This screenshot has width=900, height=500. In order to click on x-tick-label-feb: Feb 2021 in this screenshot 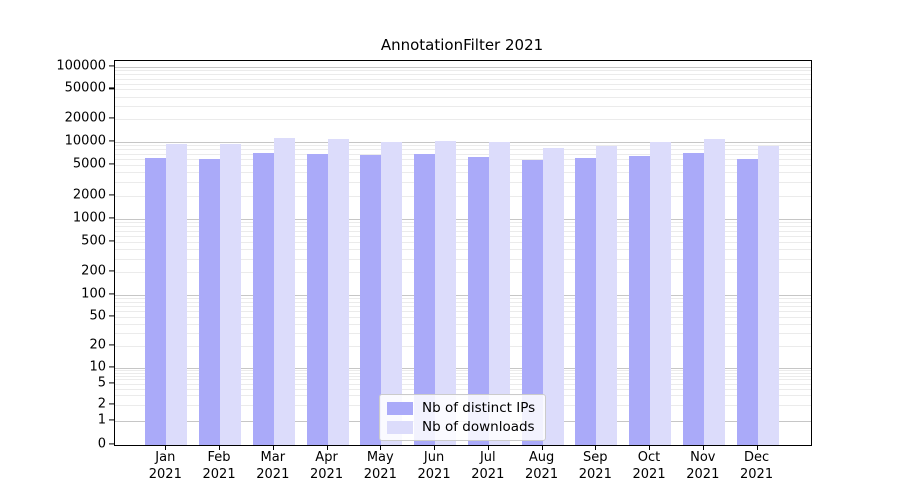, I will do `click(219, 466)`.